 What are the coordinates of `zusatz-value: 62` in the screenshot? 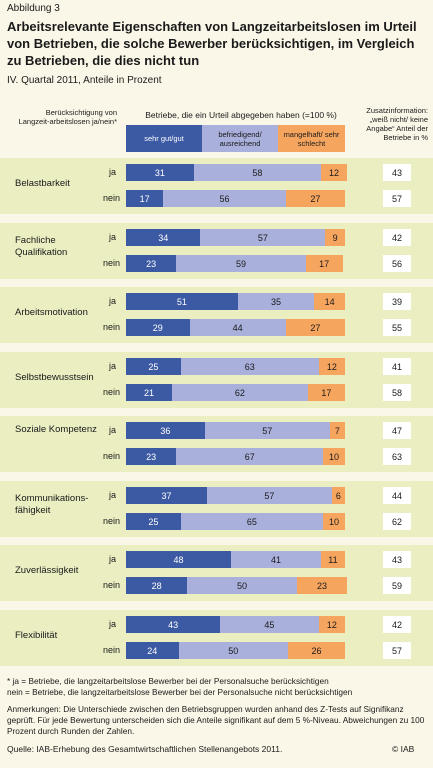 It's located at (397, 521).